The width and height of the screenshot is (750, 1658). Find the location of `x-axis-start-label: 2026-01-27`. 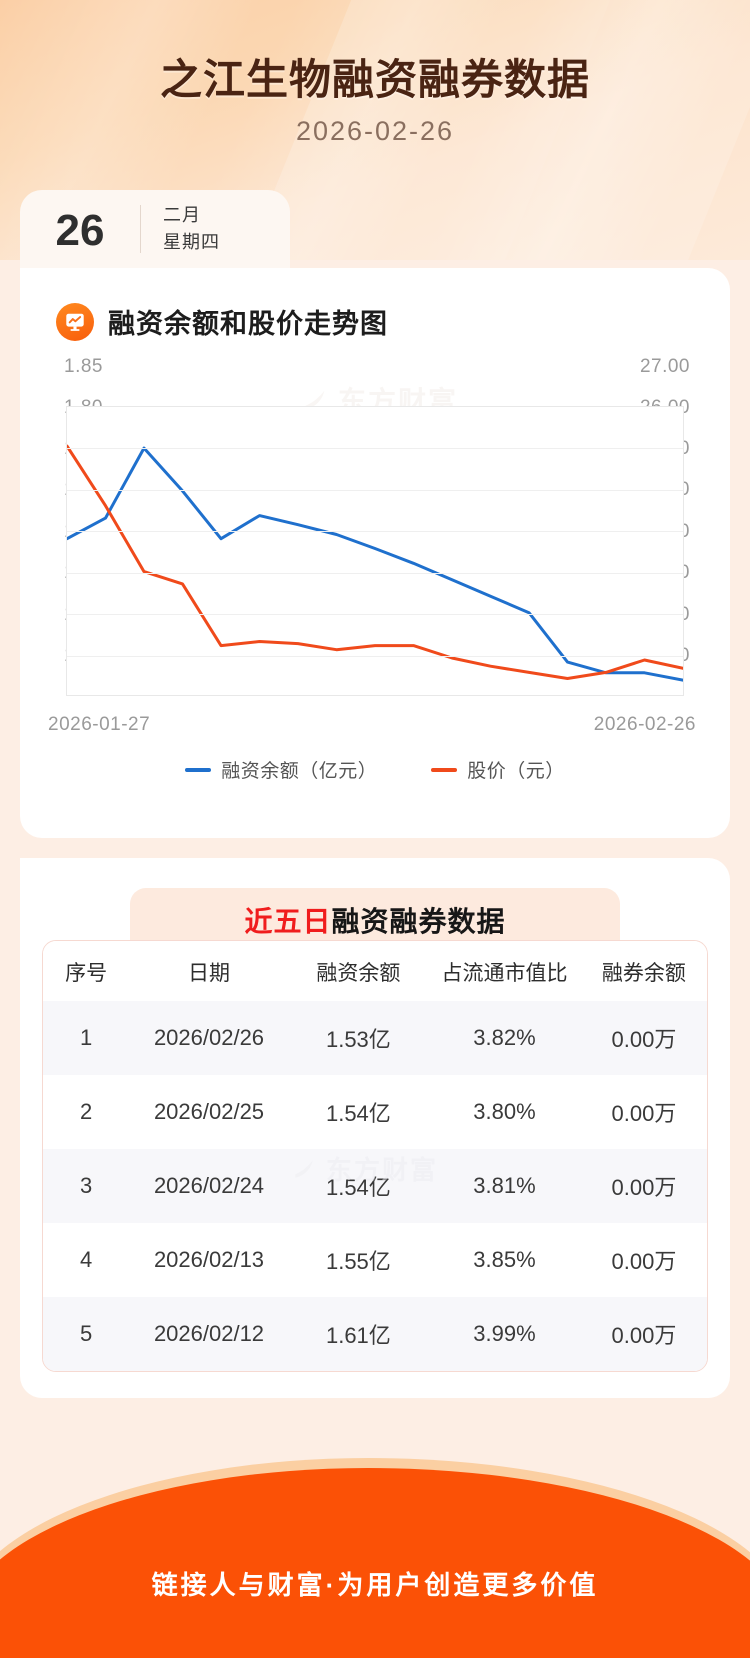

x-axis-start-label: 2026-01-27 is located at coordinates (99, 724).